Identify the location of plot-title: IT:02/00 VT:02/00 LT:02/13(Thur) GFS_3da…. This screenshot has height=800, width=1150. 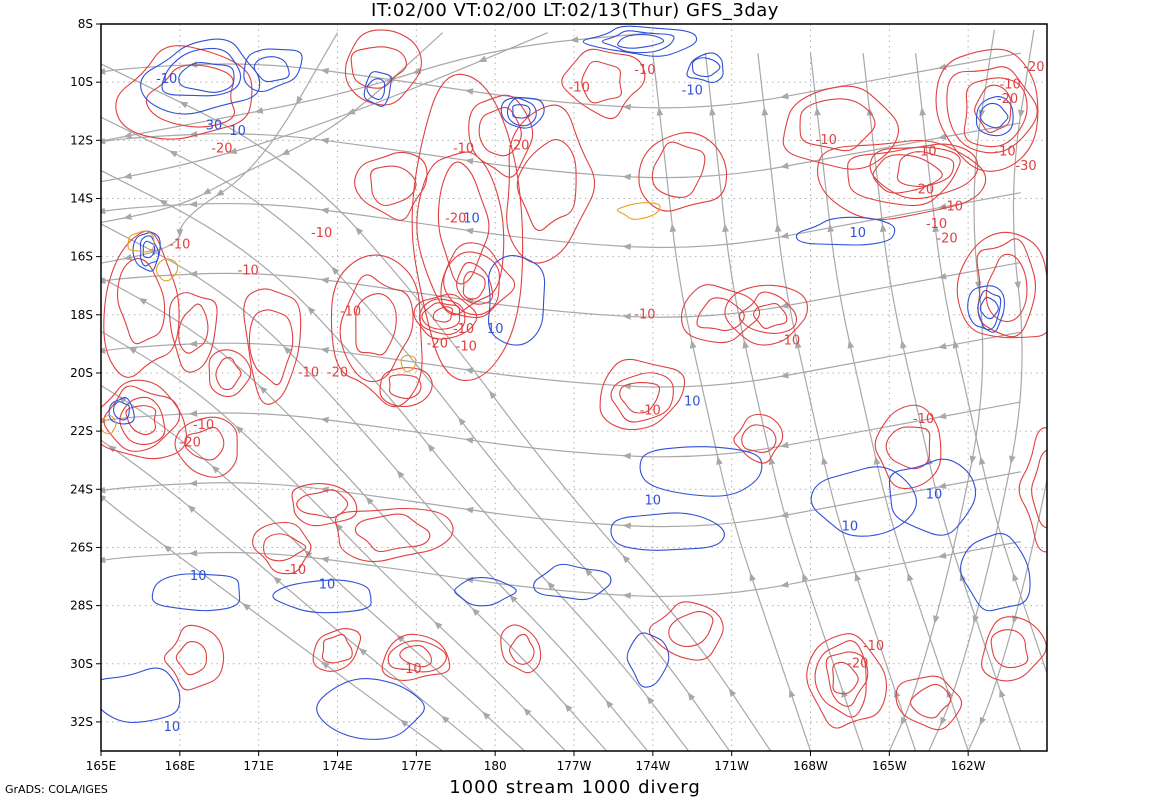
(575, 10).